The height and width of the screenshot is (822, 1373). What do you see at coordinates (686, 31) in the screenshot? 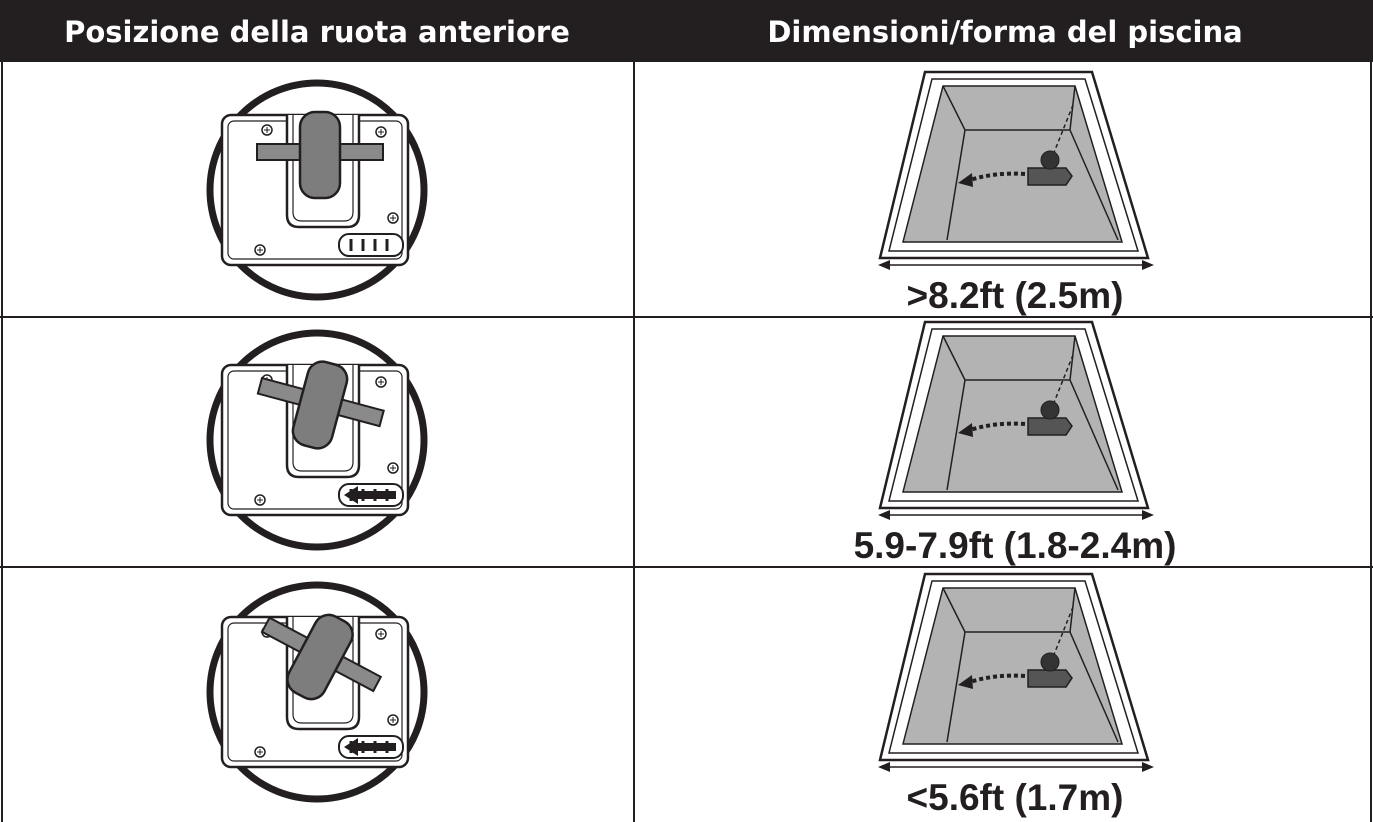
I see `header-bar` at bounding box center [686, 31].